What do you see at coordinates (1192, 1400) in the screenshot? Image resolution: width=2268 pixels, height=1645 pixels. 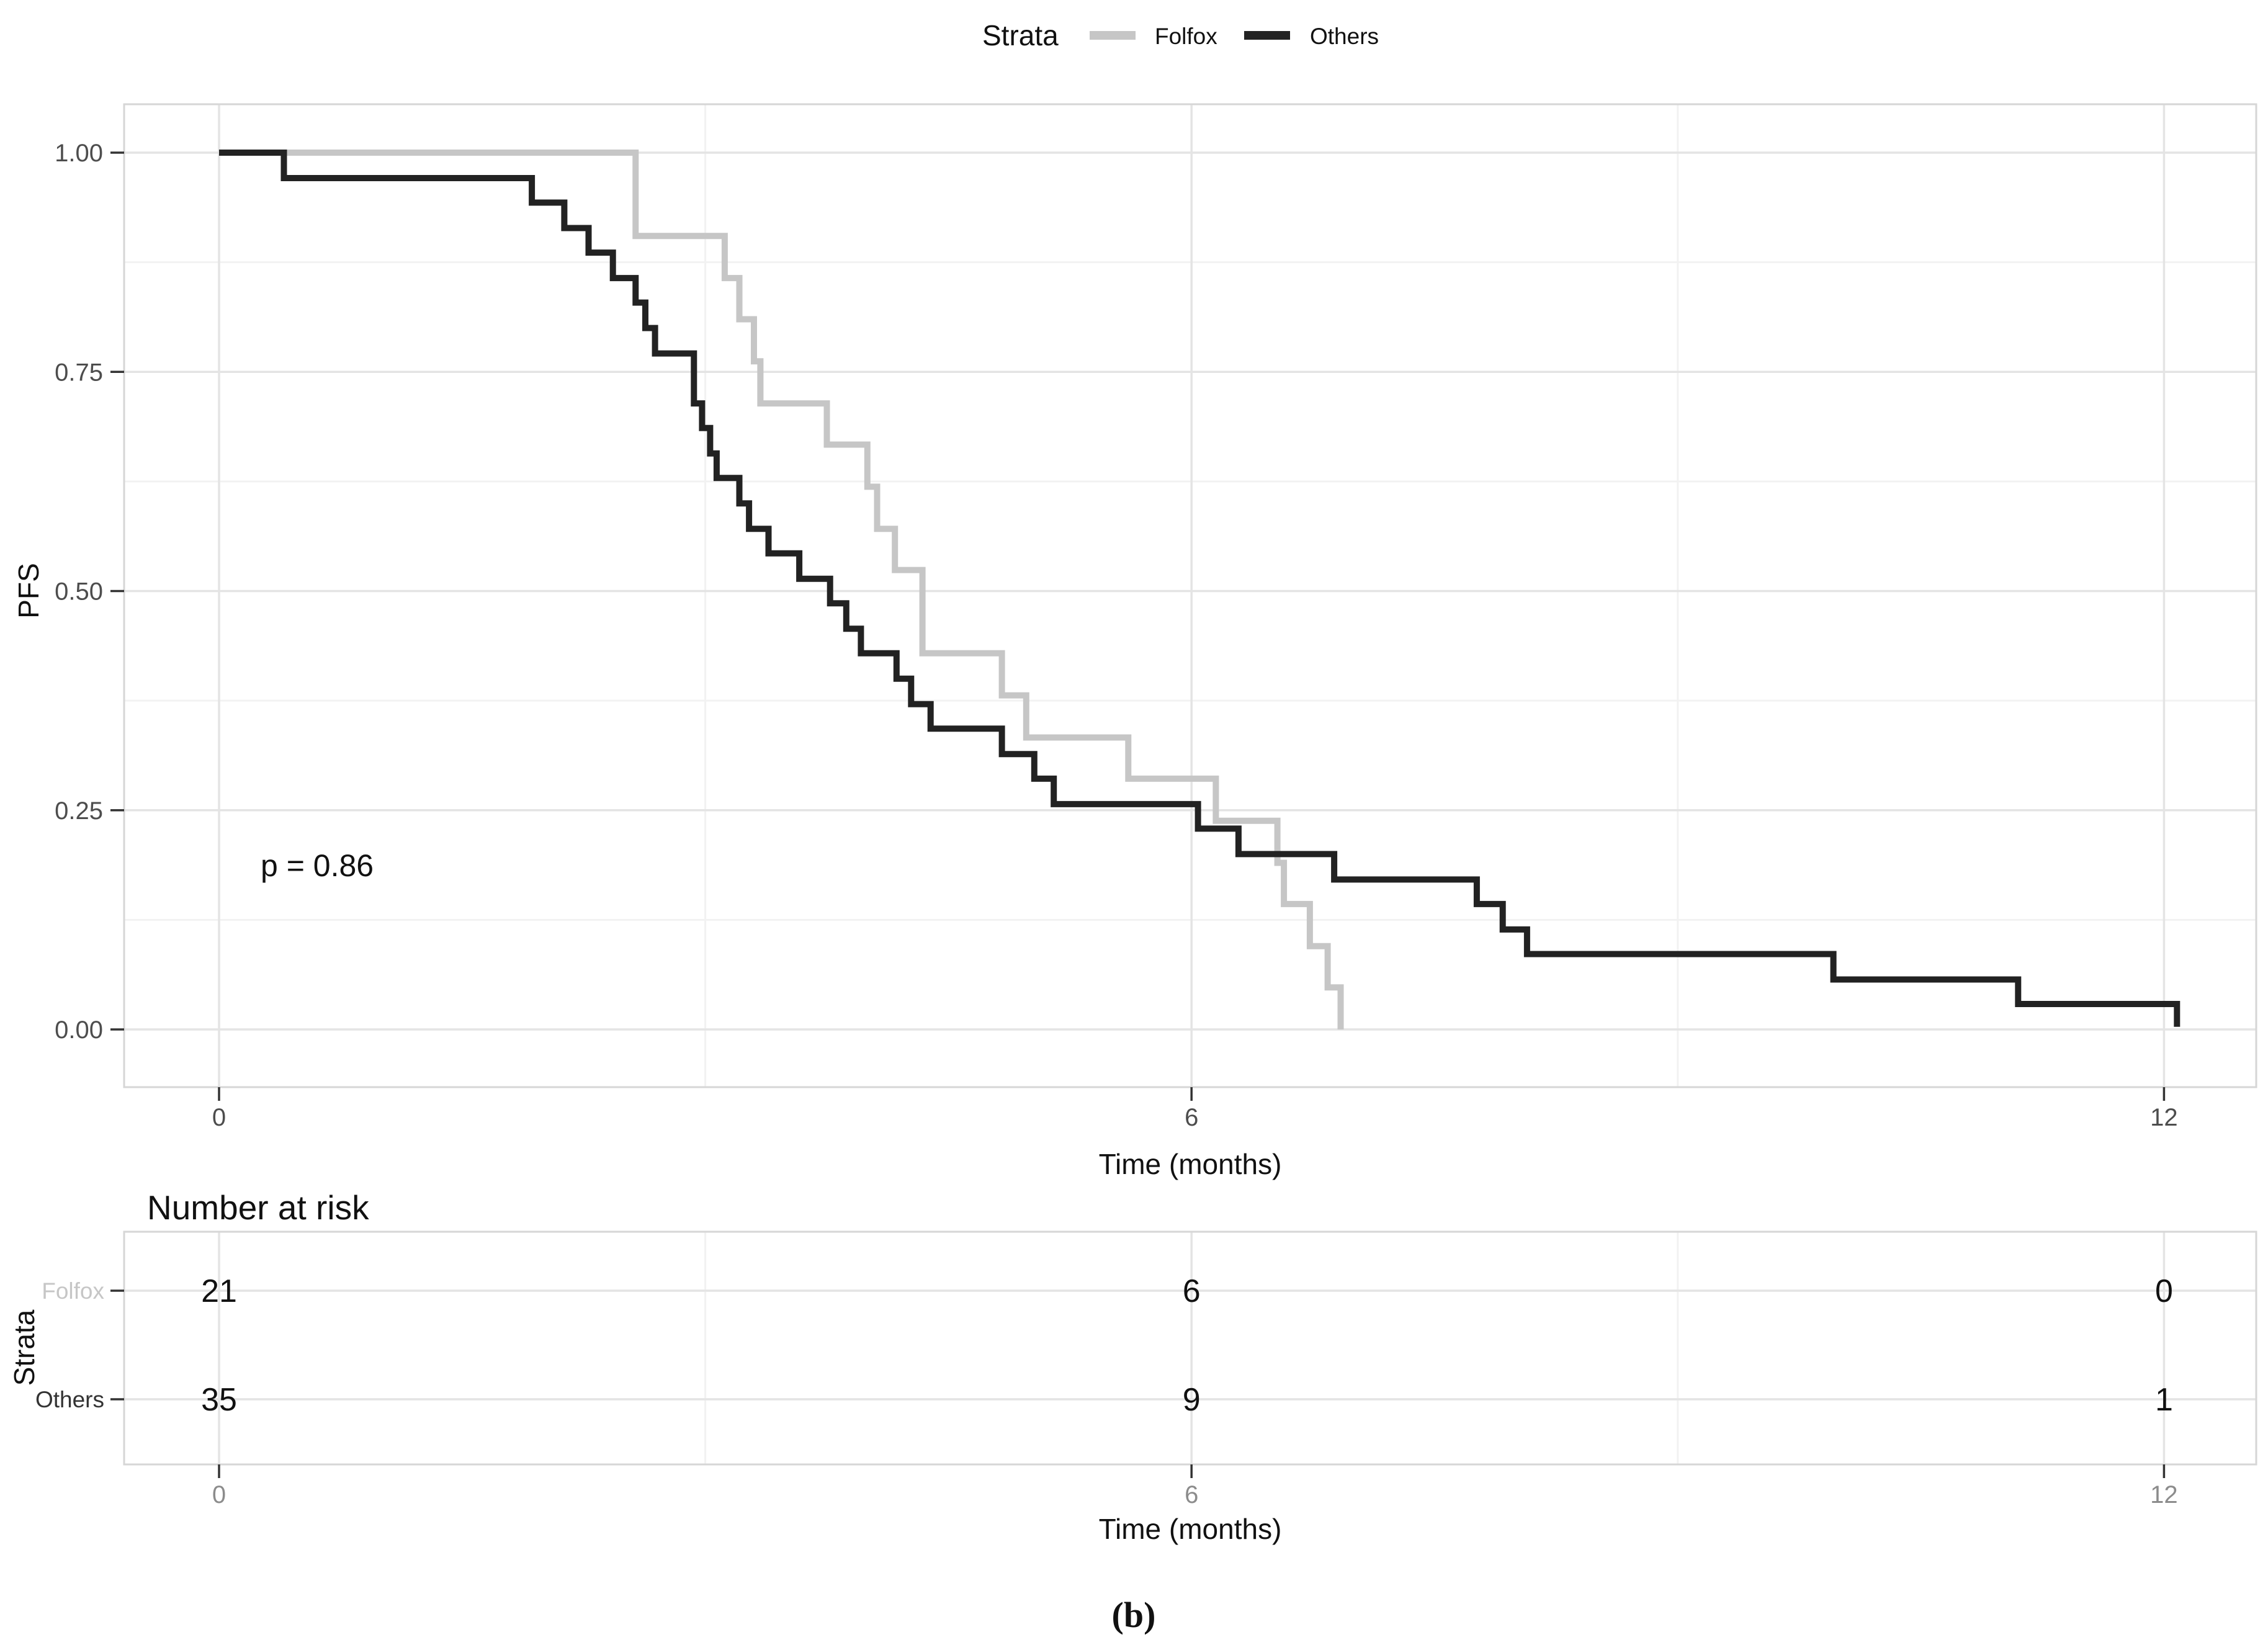 I see `risk-value-others-t6: 9` at bounding box center [1192, 1400].